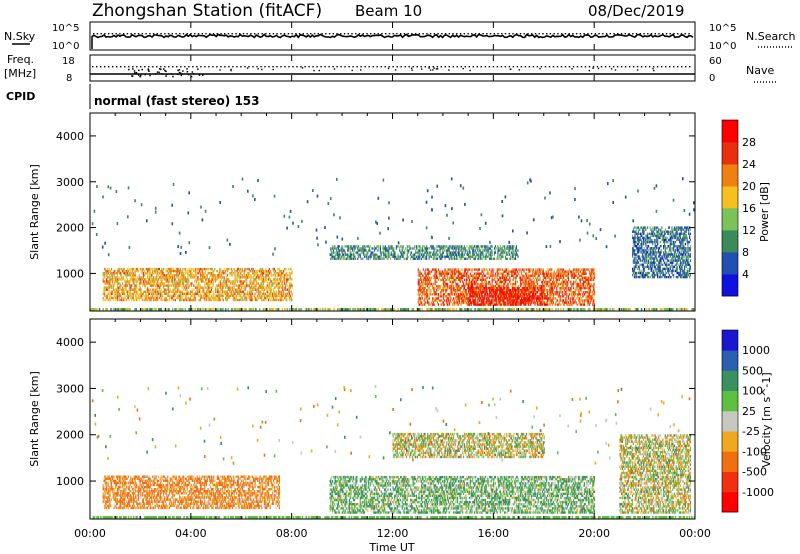  I want to click on nave-dip-point, so click(191, 76).